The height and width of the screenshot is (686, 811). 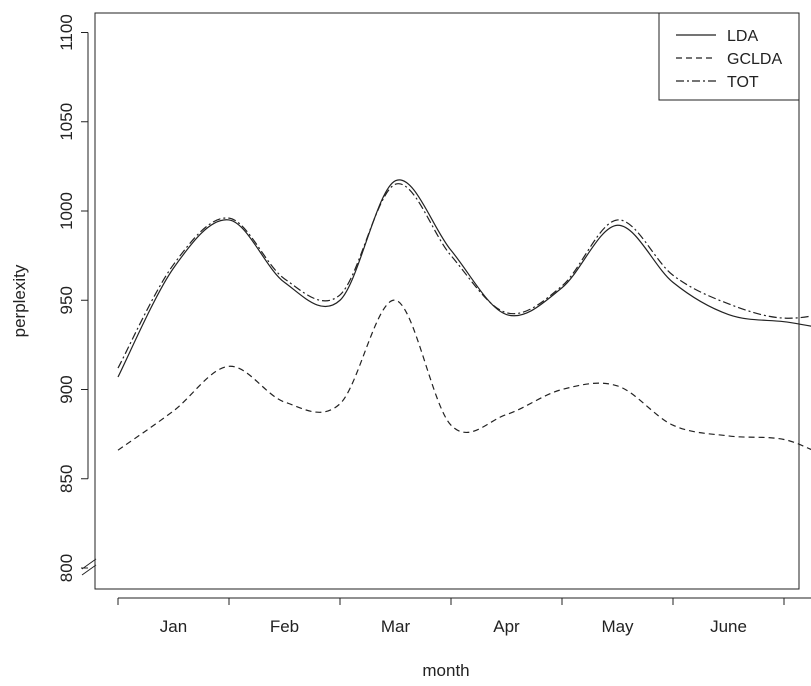 What do you see at coordinates (464, 616) in the screenshot?
I see `x-axis: JanFebMarAprMayJuneJulyAugSepOctNovDec` at bounding box center [464, 616].